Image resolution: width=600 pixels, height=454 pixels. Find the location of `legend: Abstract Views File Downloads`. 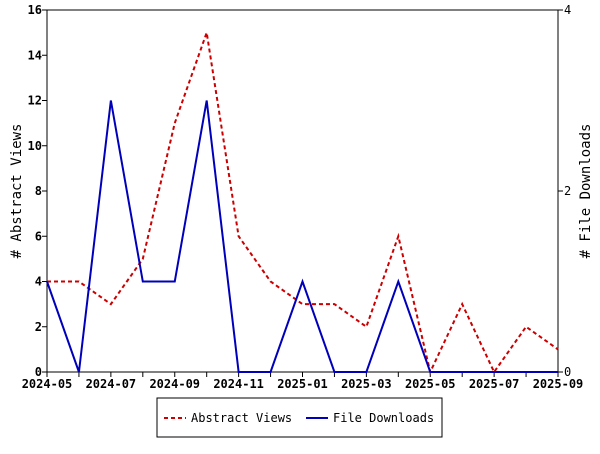

legend: Abstract Views File Downloads is located at coordinates (299, 417).